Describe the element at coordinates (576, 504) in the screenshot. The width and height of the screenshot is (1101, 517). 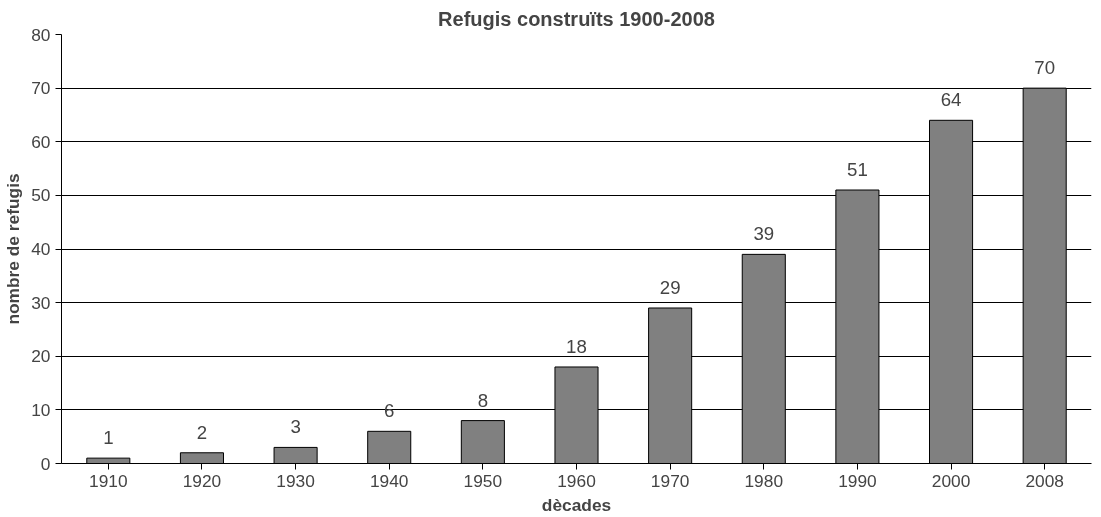
I see `x-axis-title: dècades` at that location.